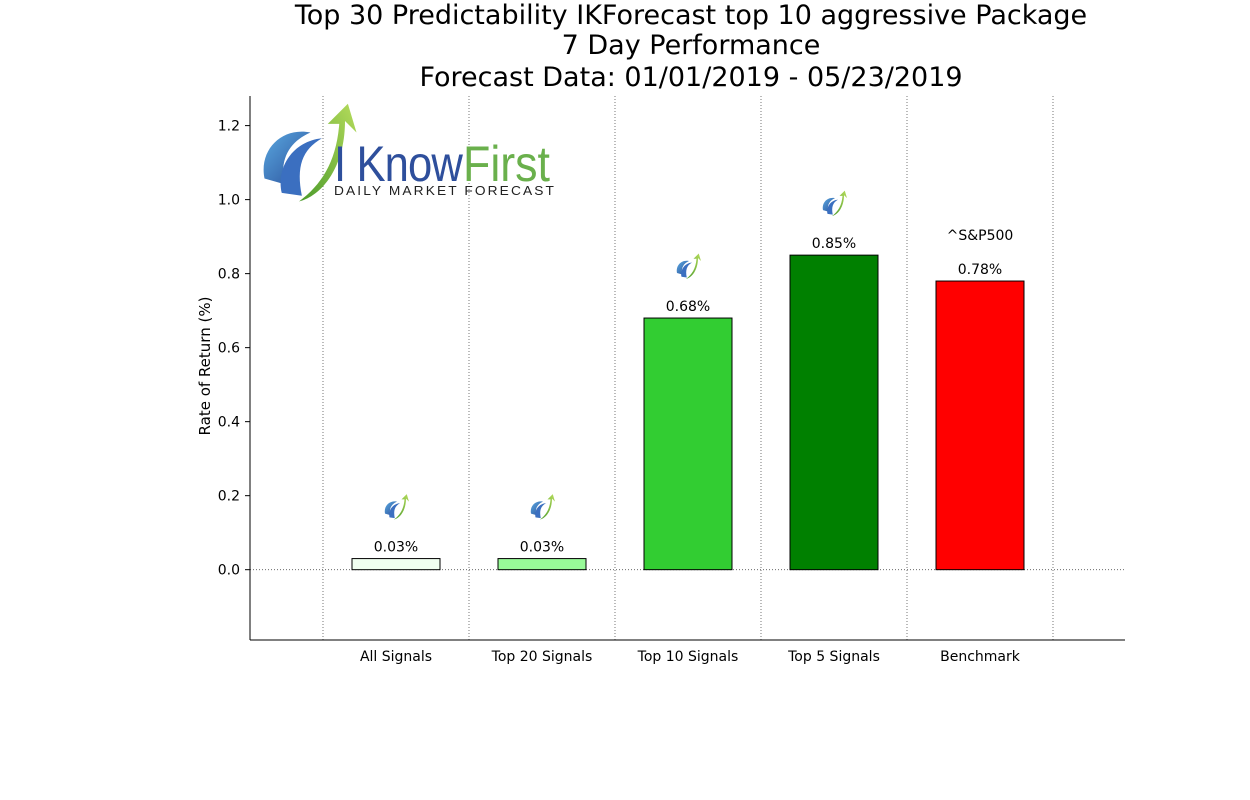  What do you see at coordinates (229, 275) in the screenshot?
I see `y-tick-label: 0.8` at bounding box center [229, 275].